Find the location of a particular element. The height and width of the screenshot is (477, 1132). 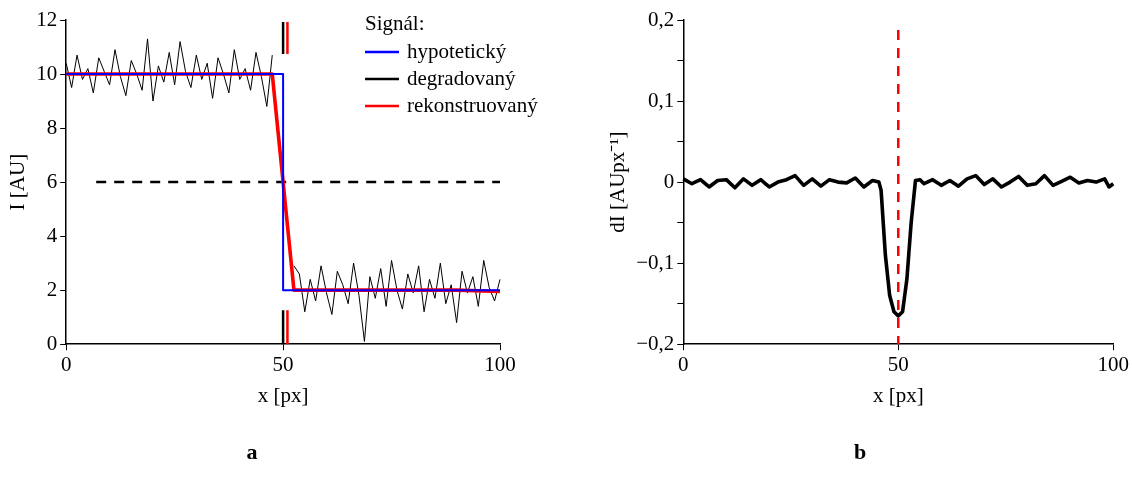

y-tick-label: 8 is located at coordinates (52, 126).